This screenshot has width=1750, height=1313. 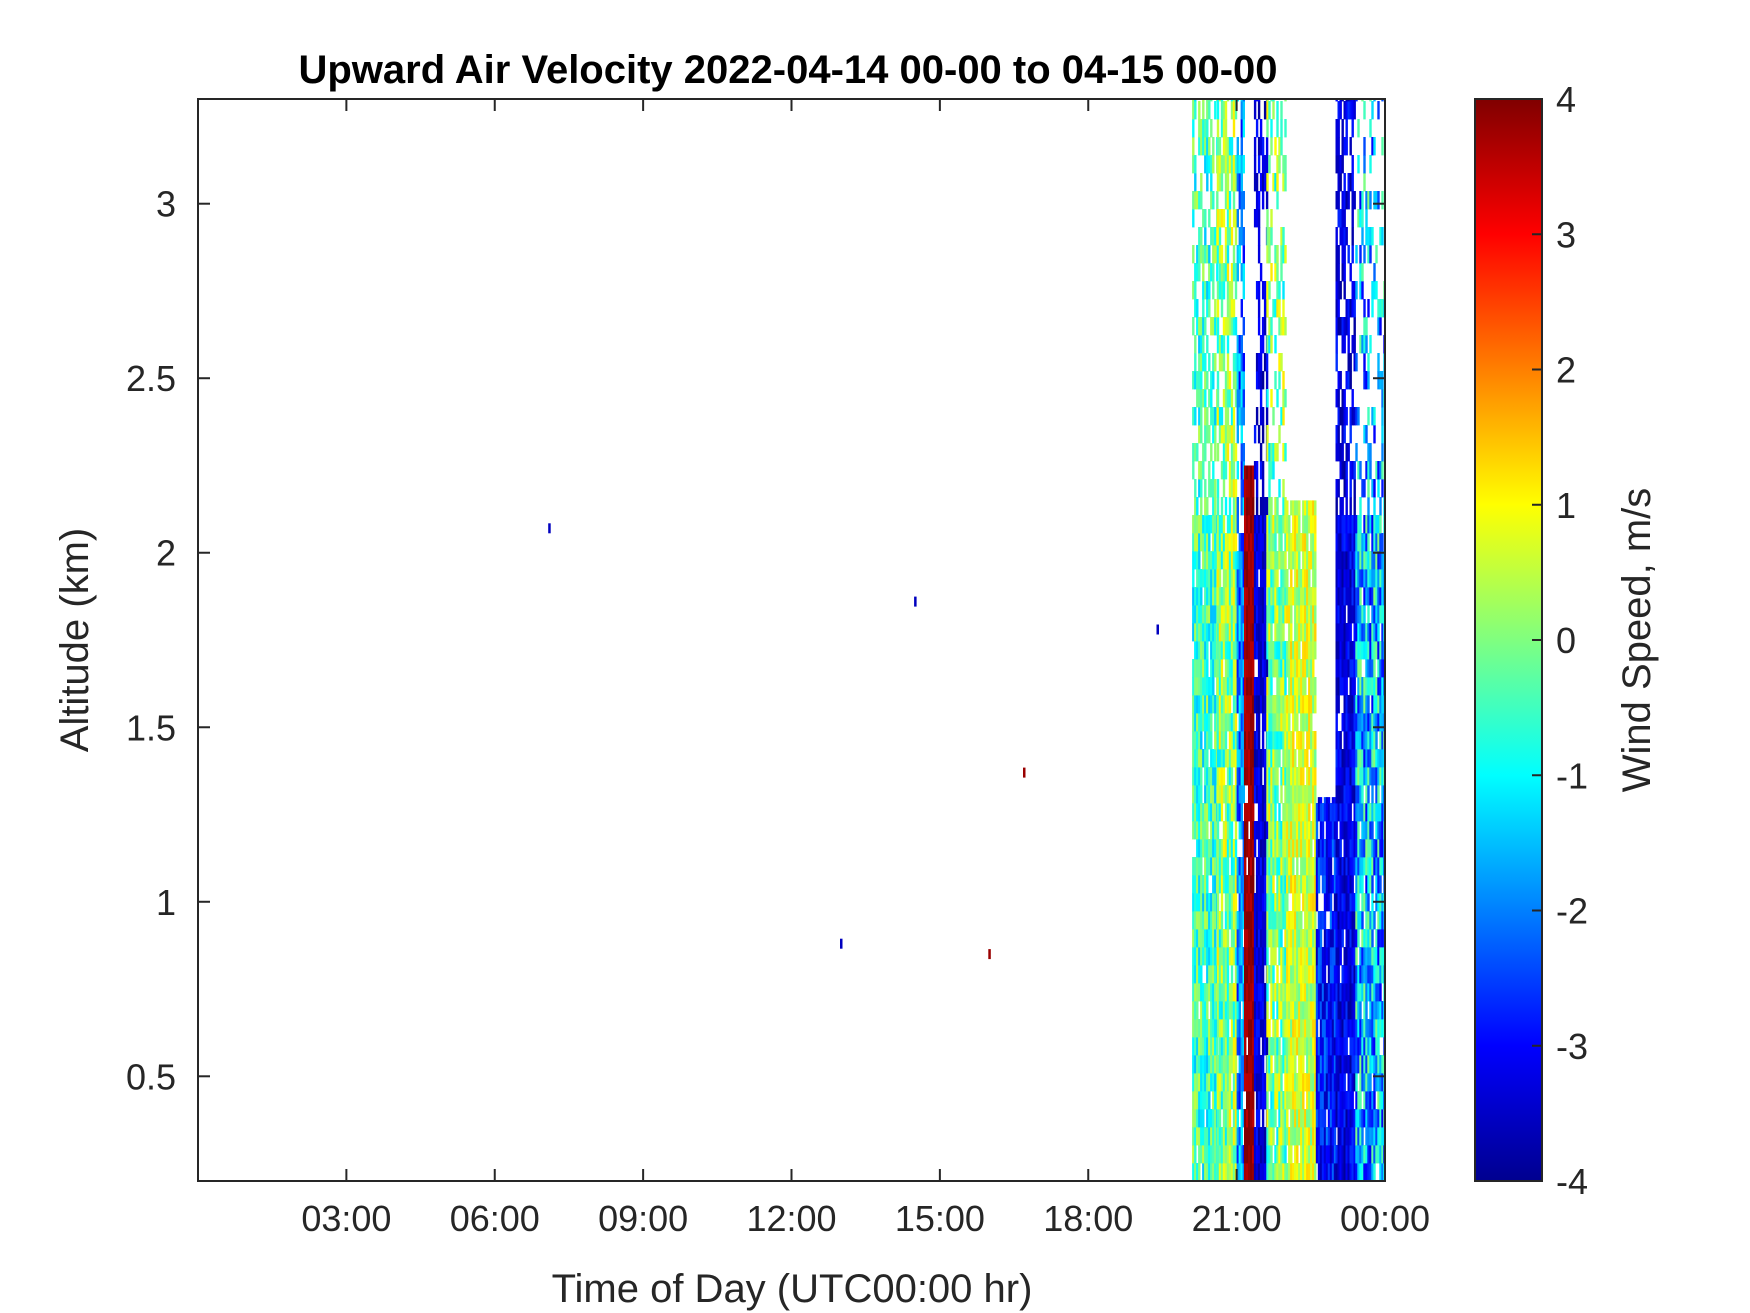 What do you see at coordinates (1566, 234) in the screenshot?
I see `colorbar-tick-label: 3` at bounding box center [1566, 234].